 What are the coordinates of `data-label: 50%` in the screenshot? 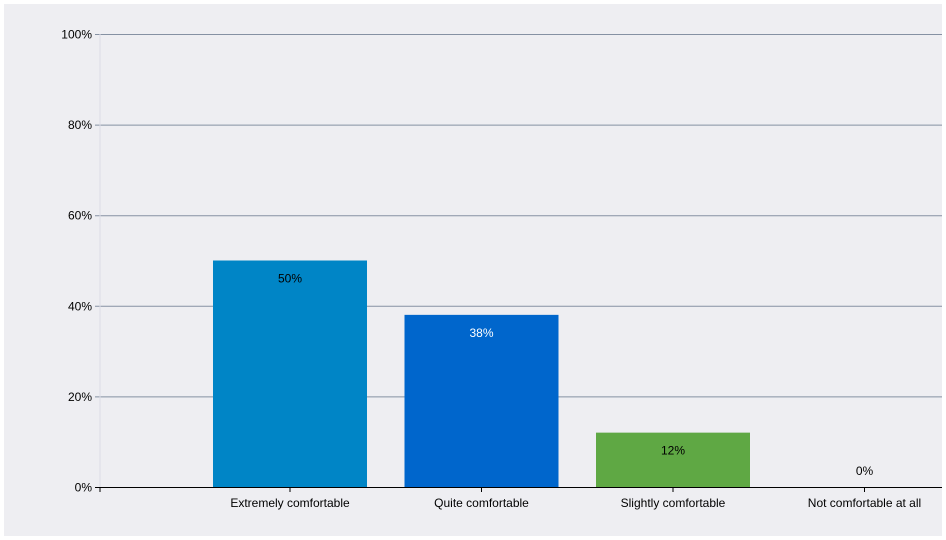 It's located at (290, 279).